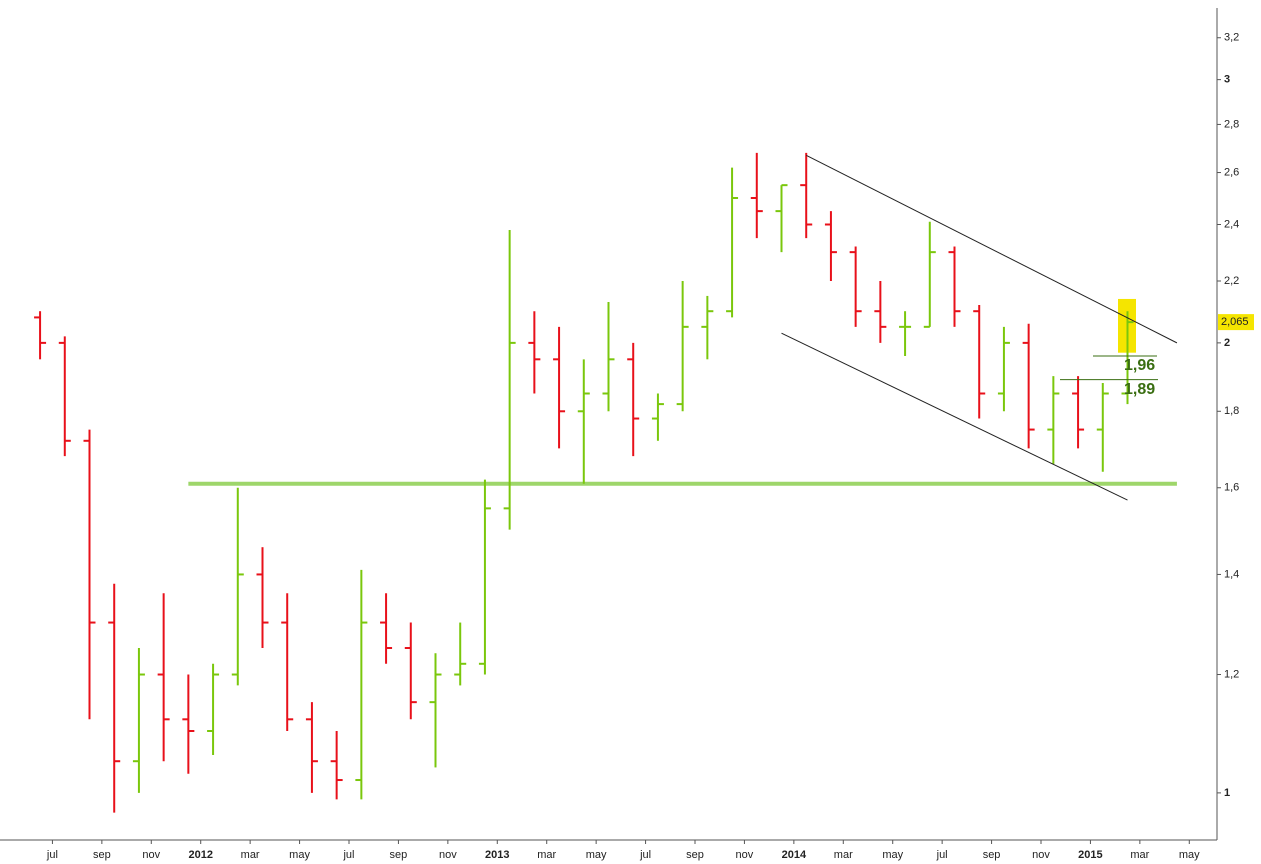 The width and height of the screenshot is (1261, 864). What do you see at coordinates (1227, 80) in the screenshot?
I see `y-tick-label: 3` at bounding box center [1227, 80].